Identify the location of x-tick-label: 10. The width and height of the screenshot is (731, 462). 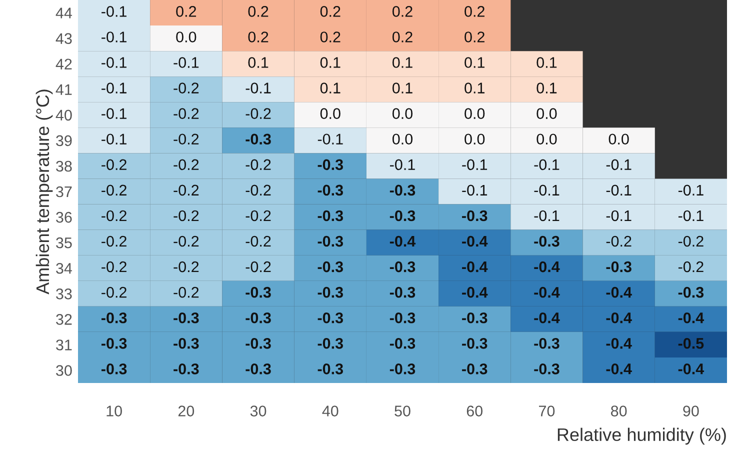
(114, 411).